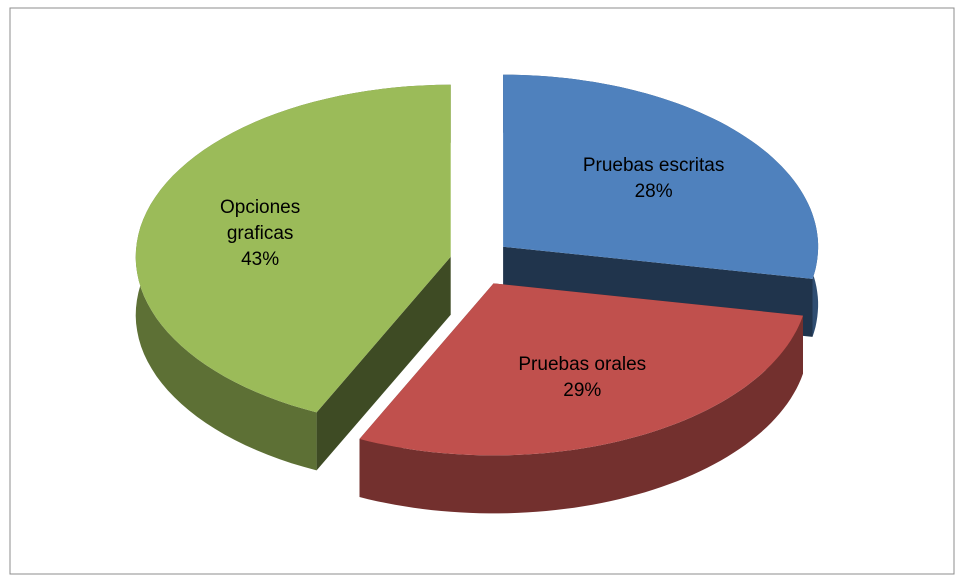  Describe the element at coordinates (582, 365) in the screenshot. I see `slice-category: Pruebas orales` at that location.